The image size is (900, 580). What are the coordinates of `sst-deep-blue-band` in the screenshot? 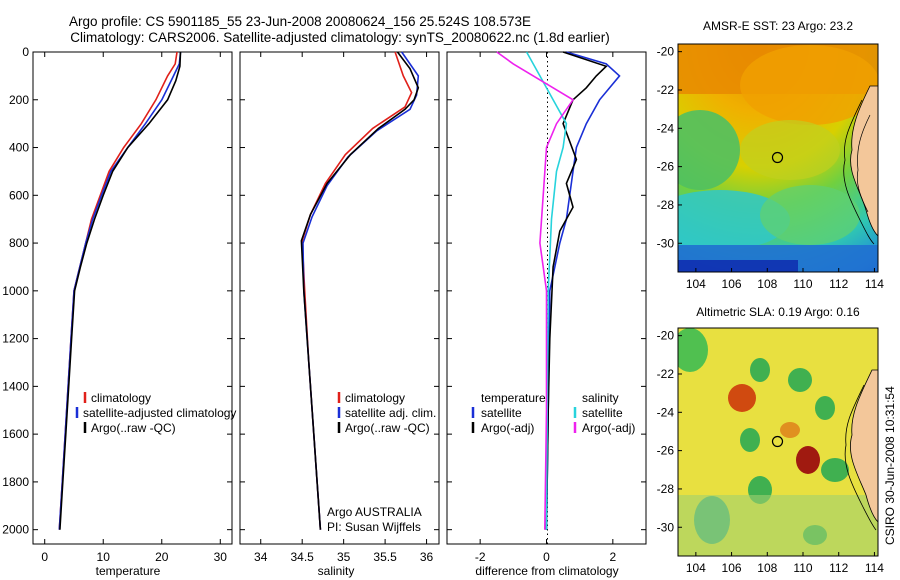 It's located at (738, 266).